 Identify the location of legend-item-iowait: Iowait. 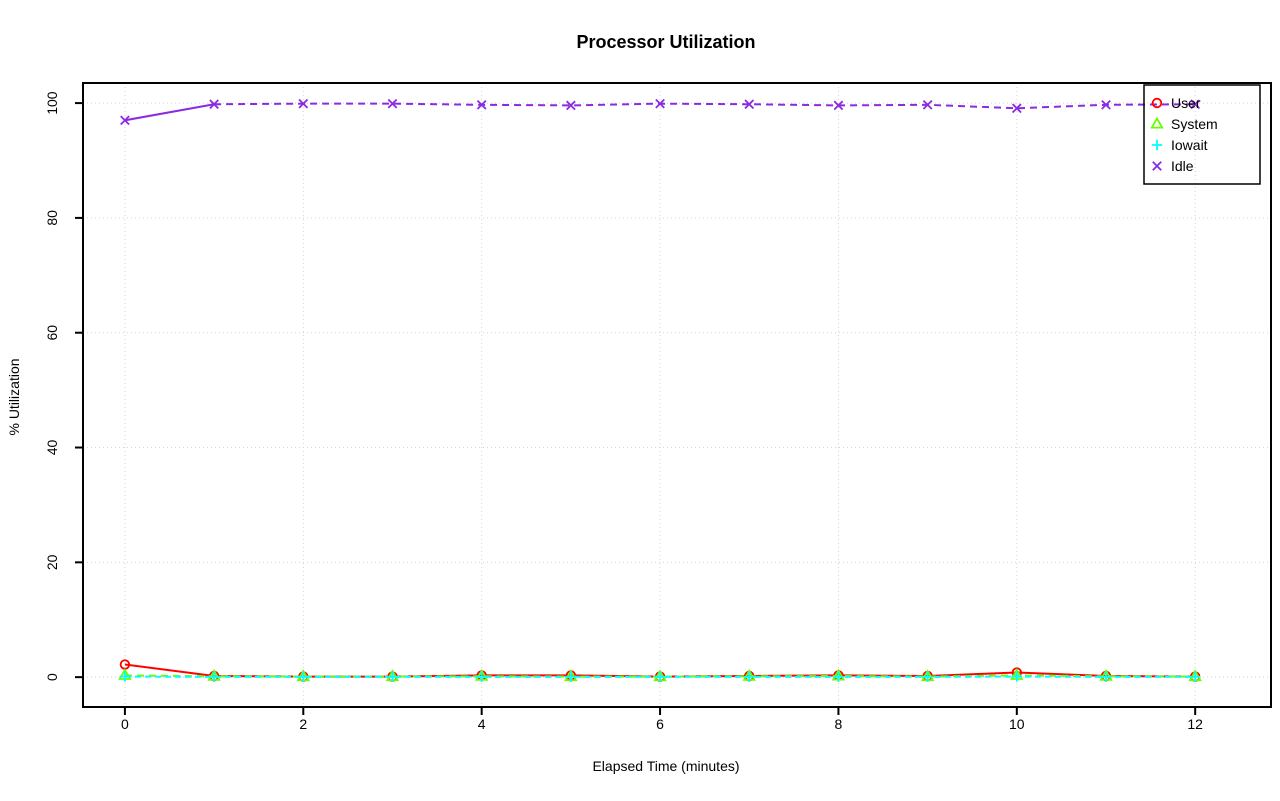
(1179, 145).